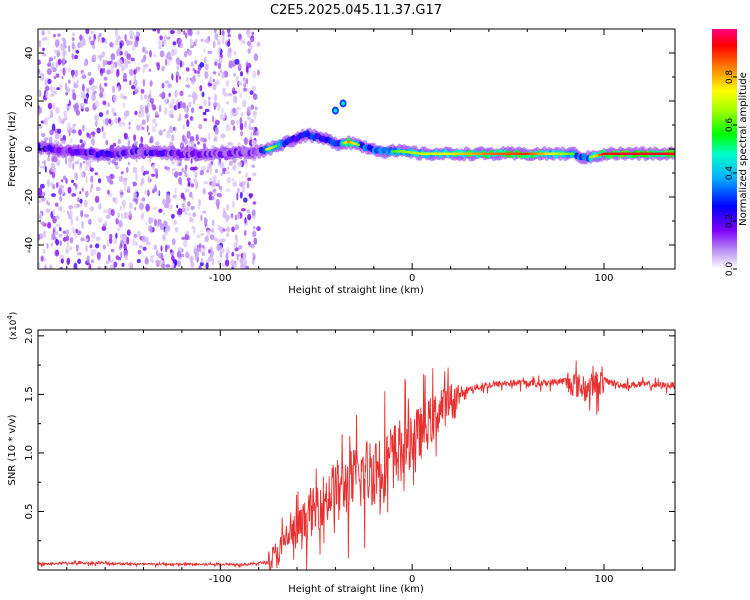 The image size is (750, 600). I want to click on x-tick-label: 100, so click(603, 278).